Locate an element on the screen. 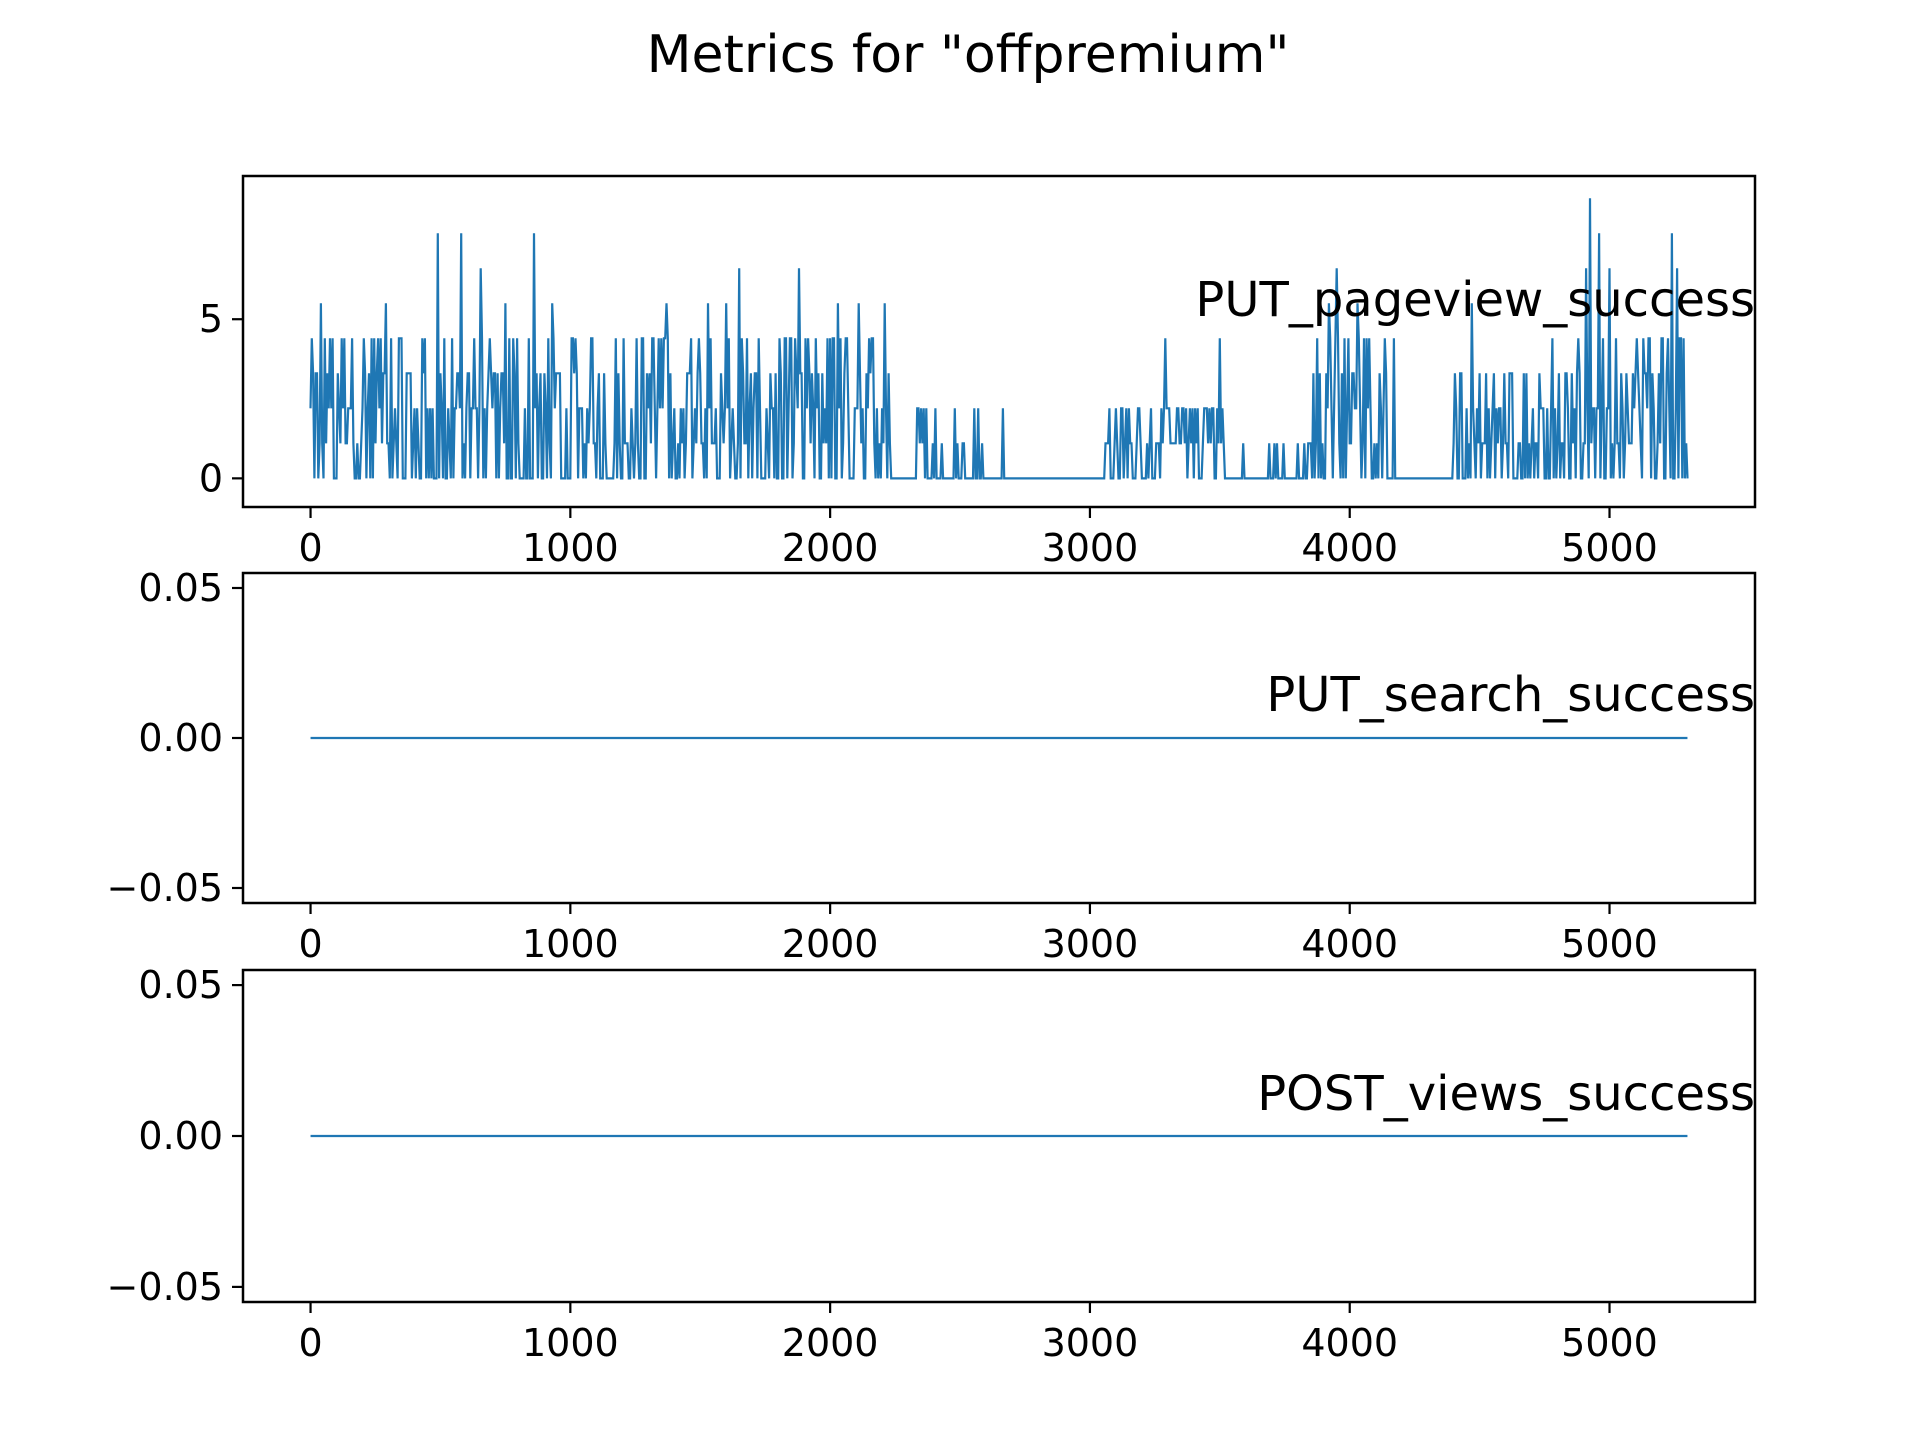 The image size is (1920, 1440). y-tick-label: 5 is located at coordinates (211, 319).